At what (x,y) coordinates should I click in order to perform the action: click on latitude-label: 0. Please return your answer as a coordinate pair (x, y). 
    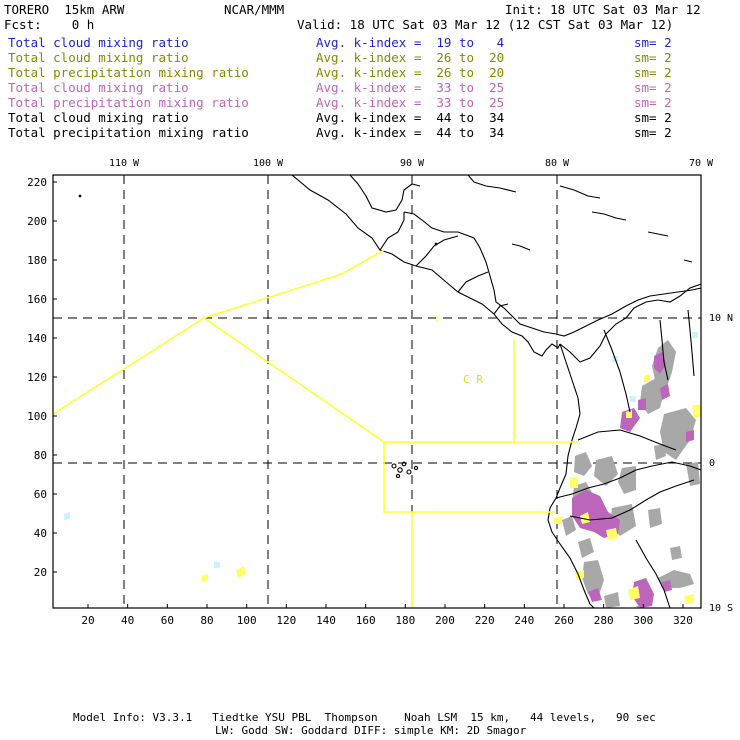
    Looking at the image, I should click on (712, 463).